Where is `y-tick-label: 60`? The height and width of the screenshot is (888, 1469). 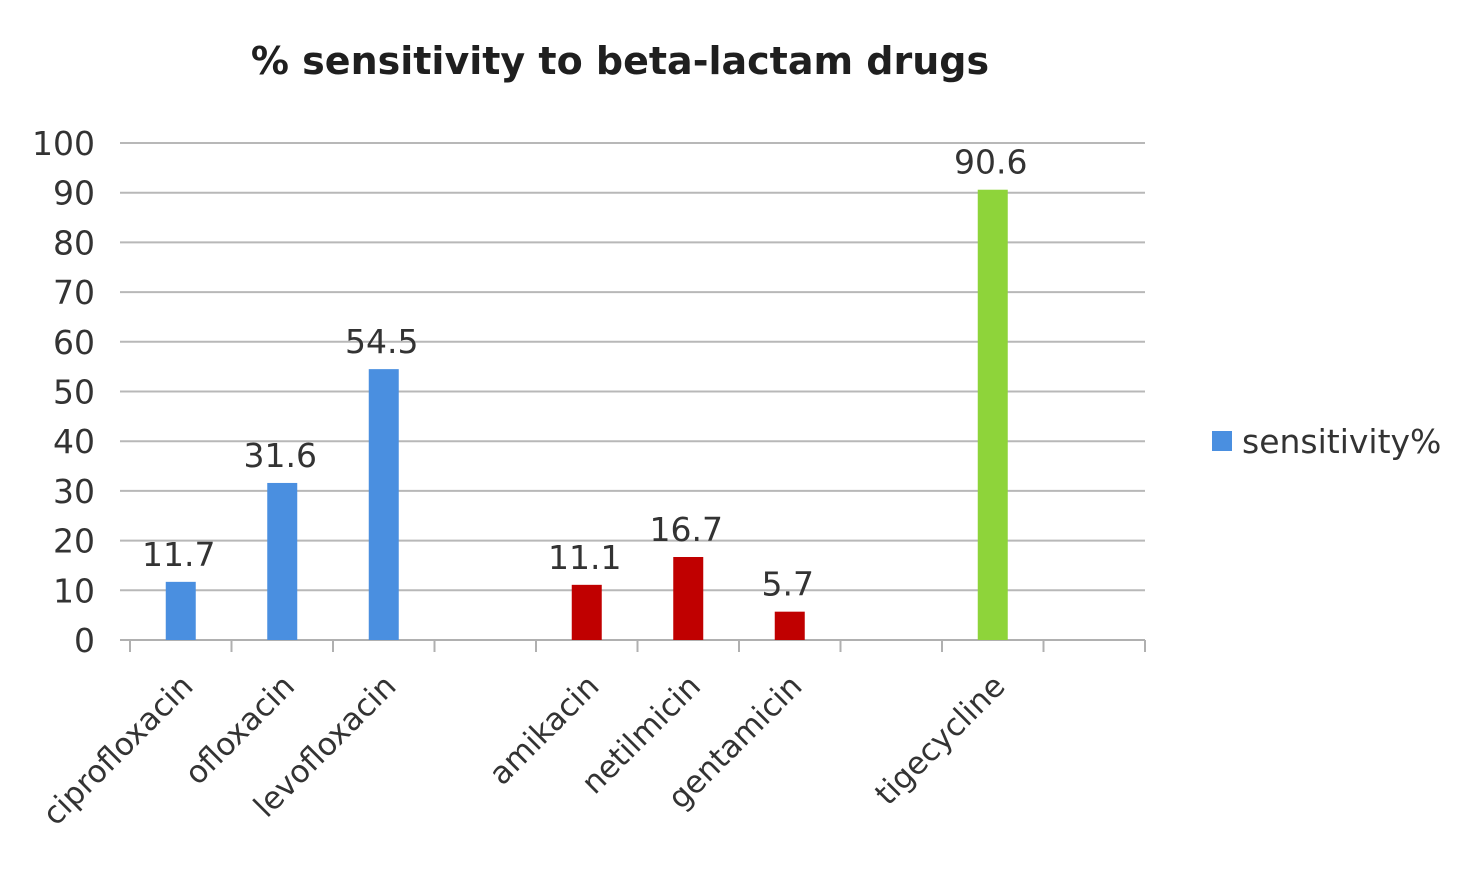
y-tick-label: 60 is located at coordinates (74, 342).